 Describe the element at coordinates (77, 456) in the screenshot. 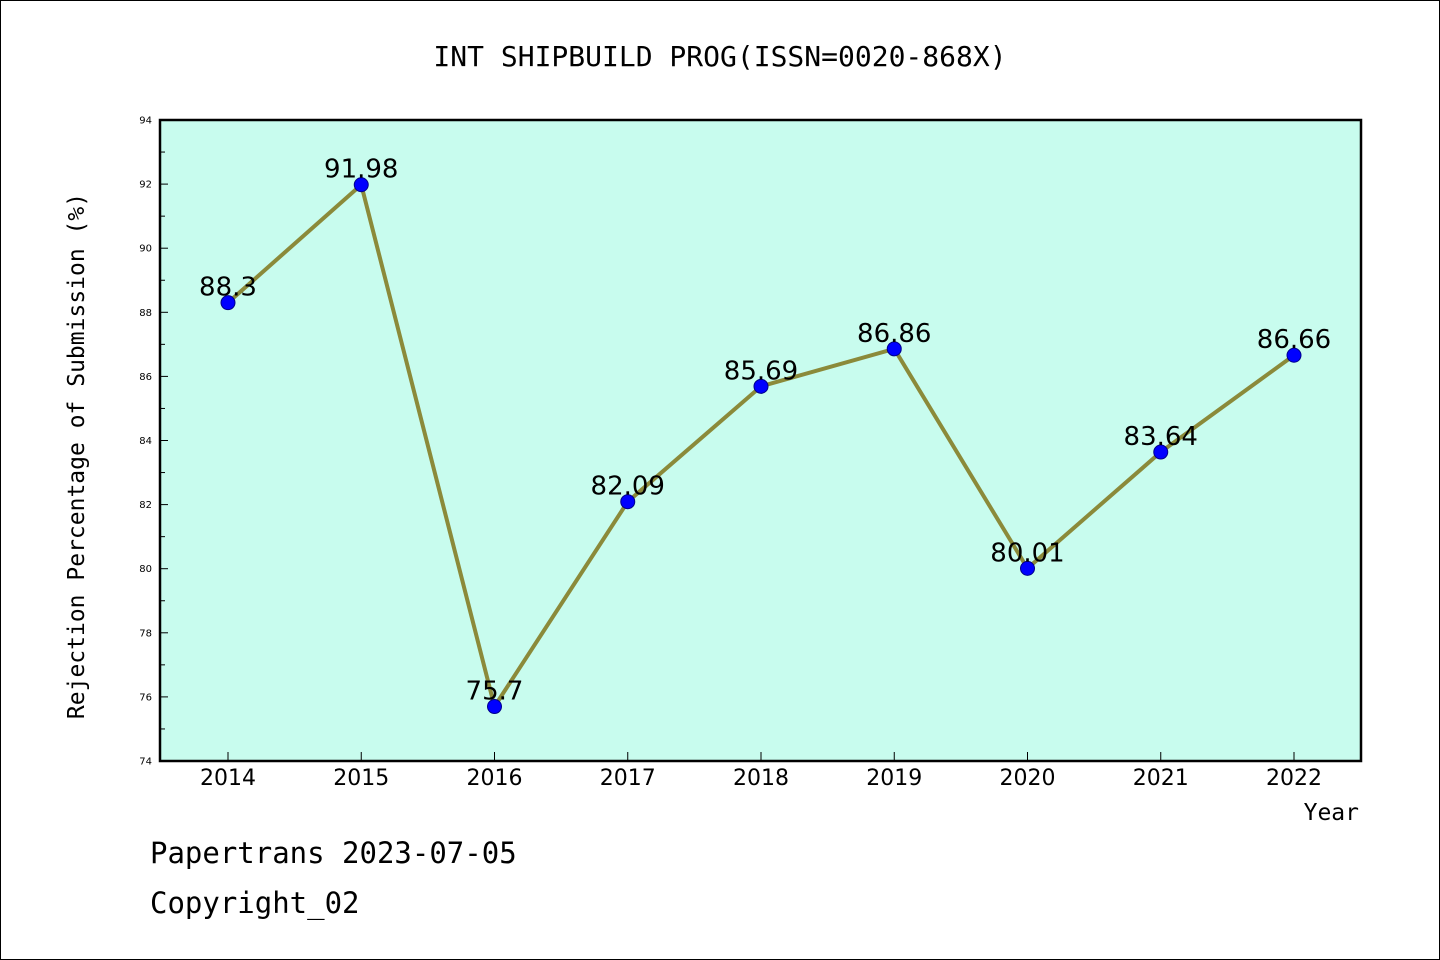

I see `y-axis-label: Rejection Percentage of Submission (%)` at that location.